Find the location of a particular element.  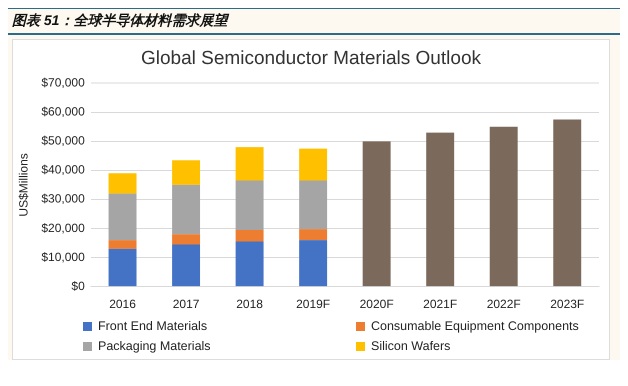

y-tick-label: $0 is located at coordinates (78, 285).